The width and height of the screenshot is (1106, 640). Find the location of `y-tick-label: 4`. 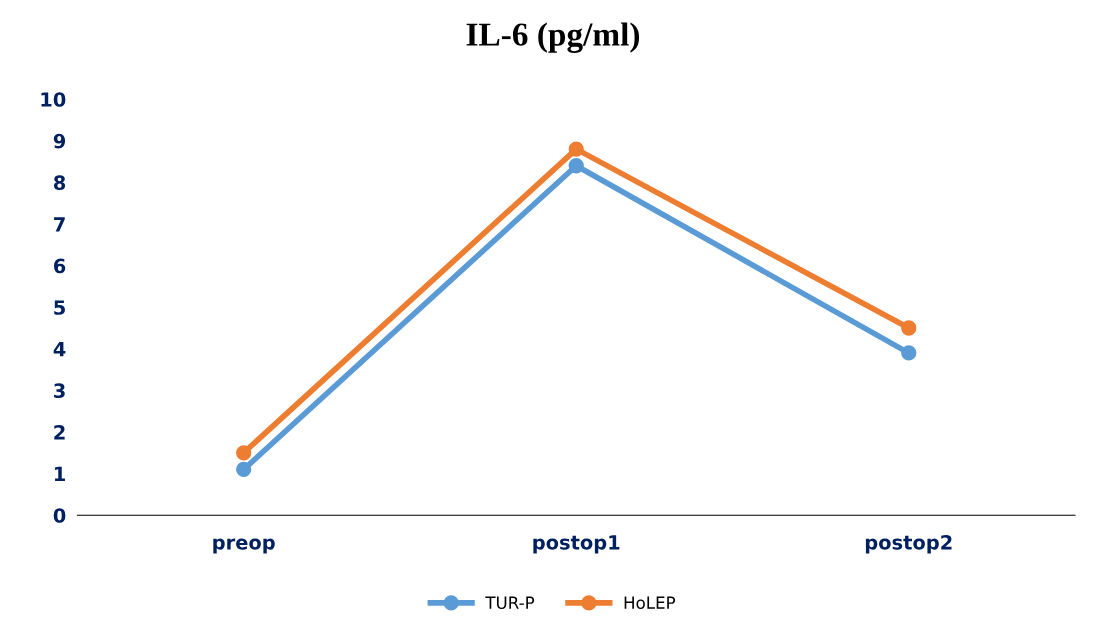

y-tick-label: 4 is located at coordinates (59, 349).